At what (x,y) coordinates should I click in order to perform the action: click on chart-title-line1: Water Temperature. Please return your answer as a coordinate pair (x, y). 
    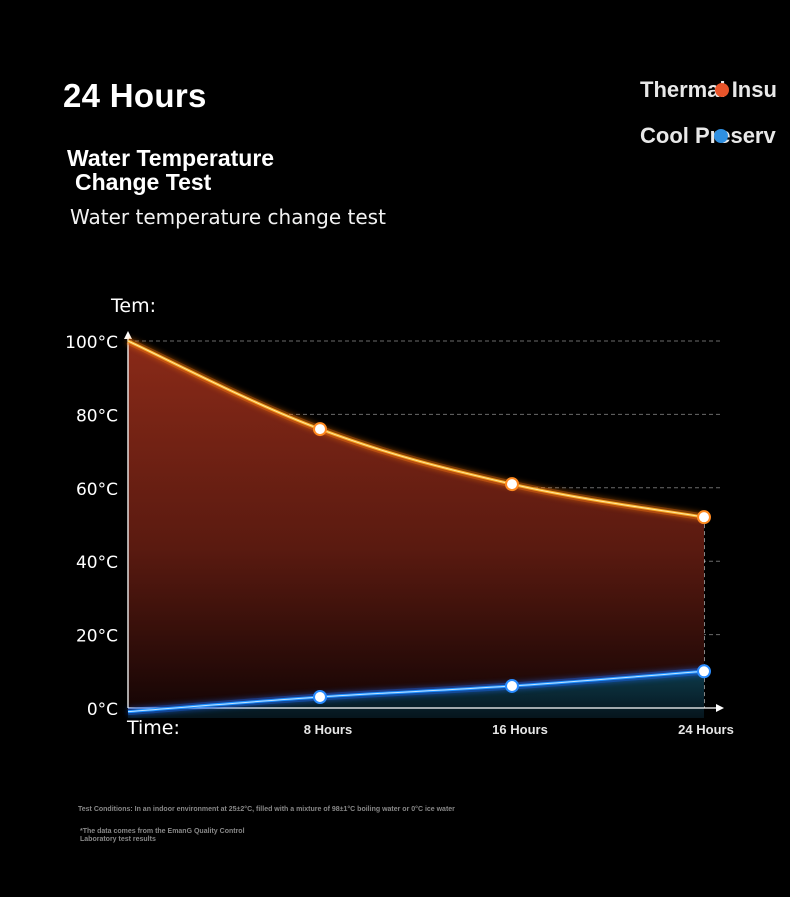
    Looking at the image, I should click on (171, 158).